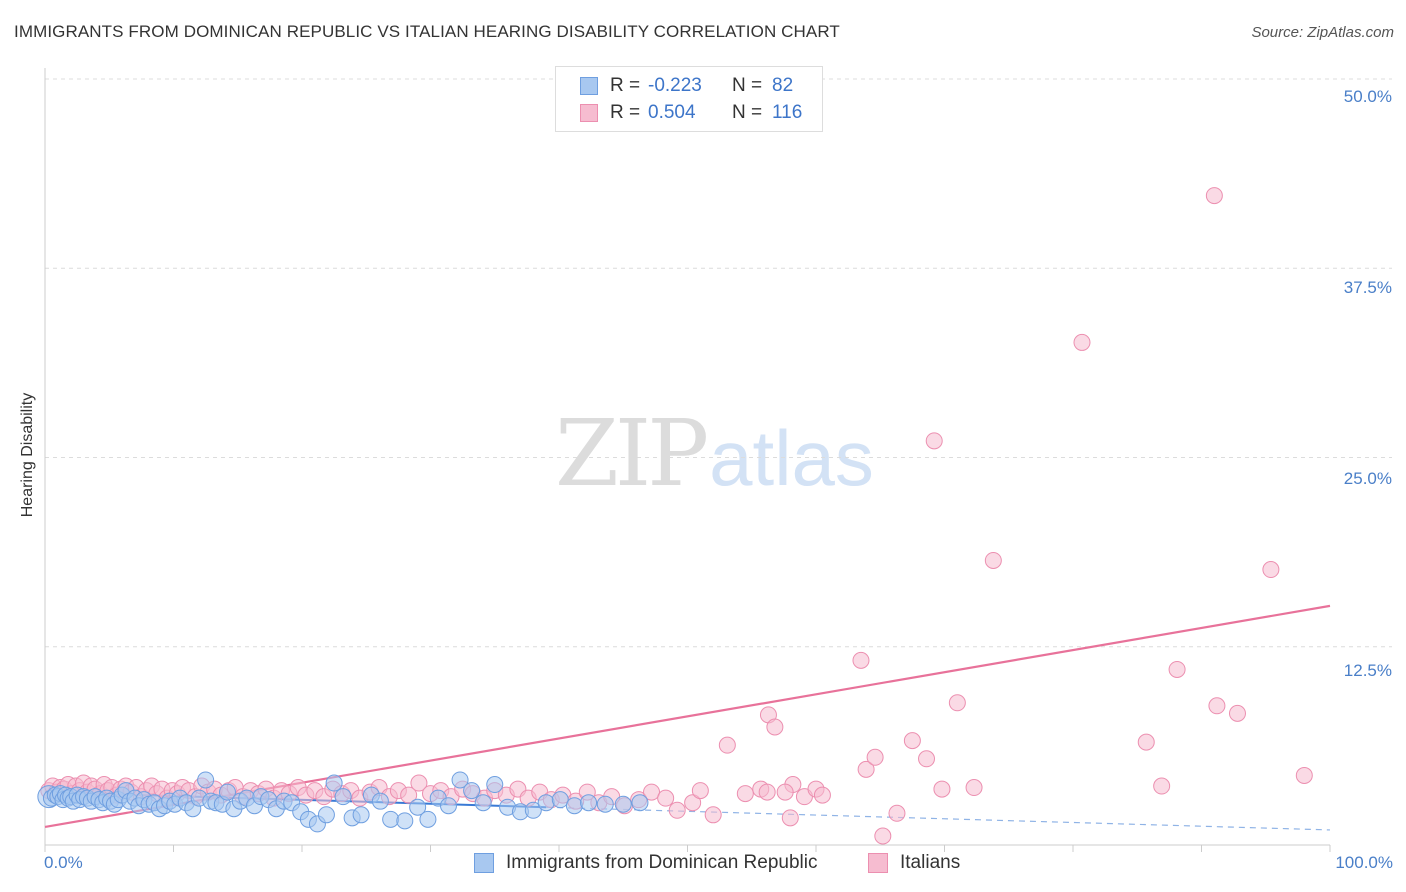  What do you see at coordinates (662, 862) in the screenshot?
I see `legend-label-dominican: Immigrants from Dominican Republic` at bounding box center [662, 862].